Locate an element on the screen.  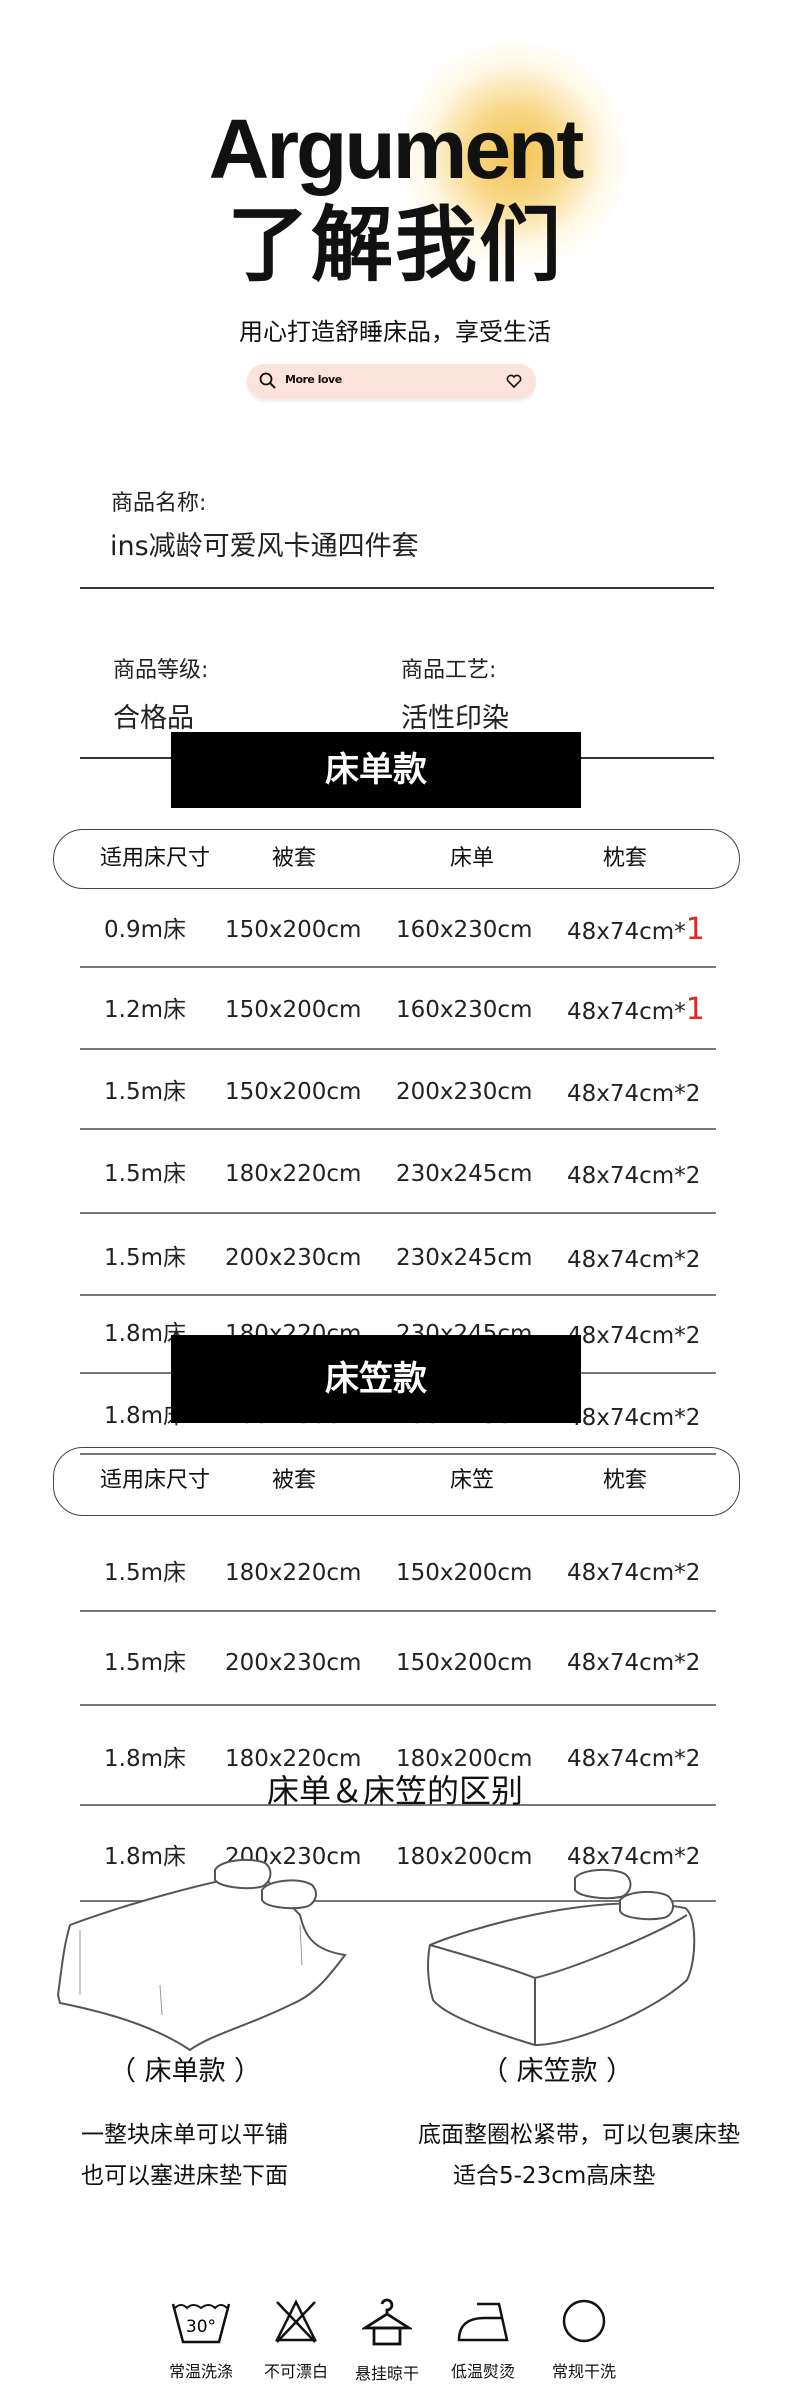
care-label: 悬挂晾干 is located at coordinates (386, 2373).